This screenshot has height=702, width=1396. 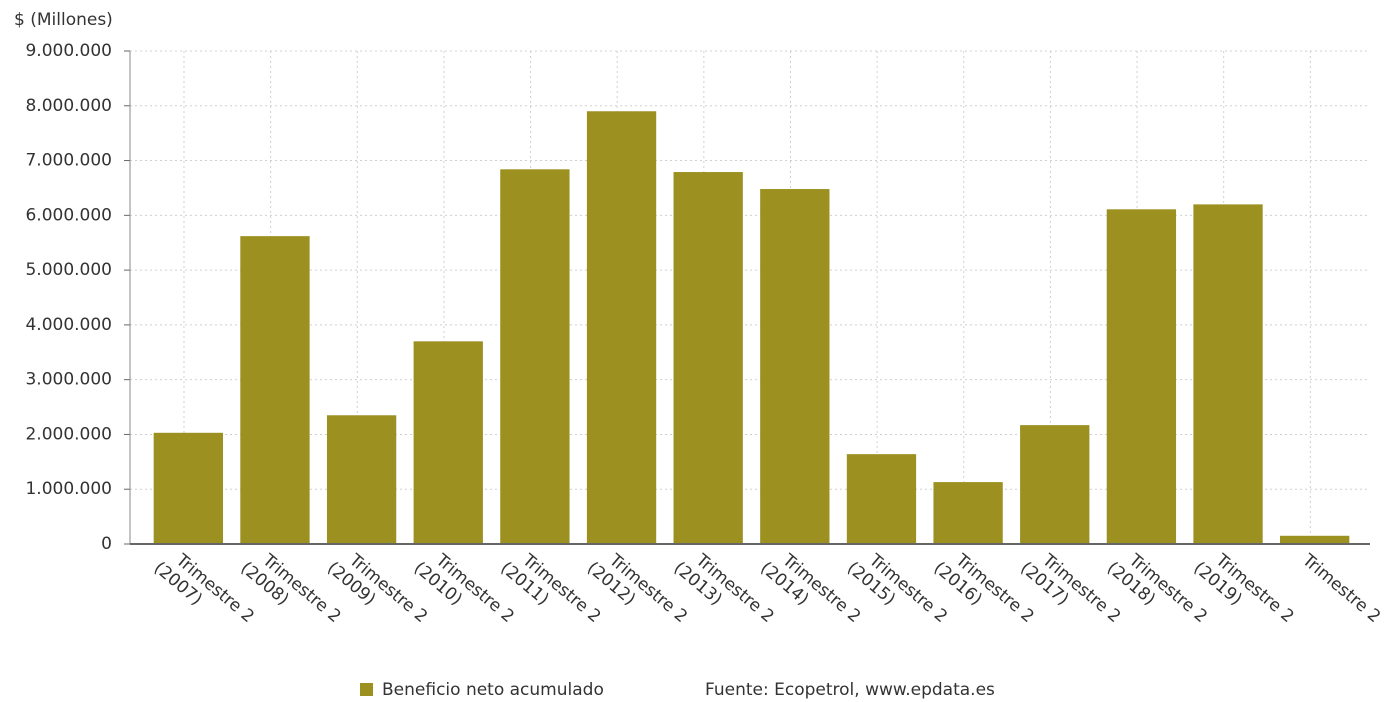 What do you see at coordinates (68, 161) in the screenshot?
I see `y-tick-label: 7.000.000` at bounding box center [68, 161].